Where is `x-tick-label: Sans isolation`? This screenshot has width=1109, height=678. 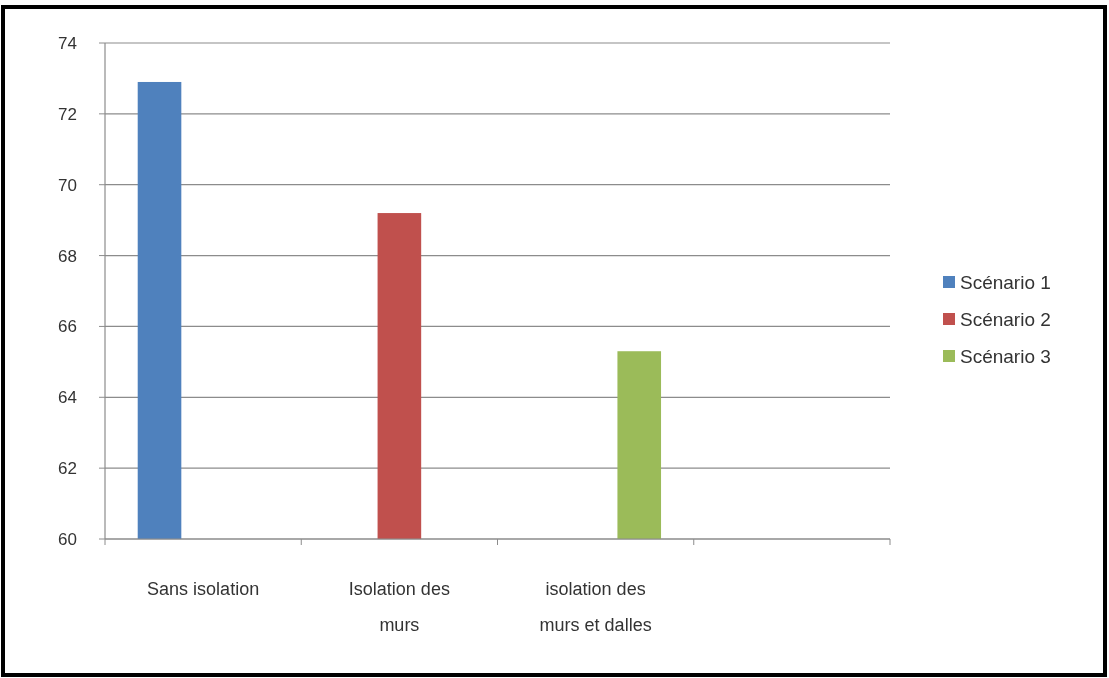
x-tick-label: Sans isolation is located at coordinates (203, 589).